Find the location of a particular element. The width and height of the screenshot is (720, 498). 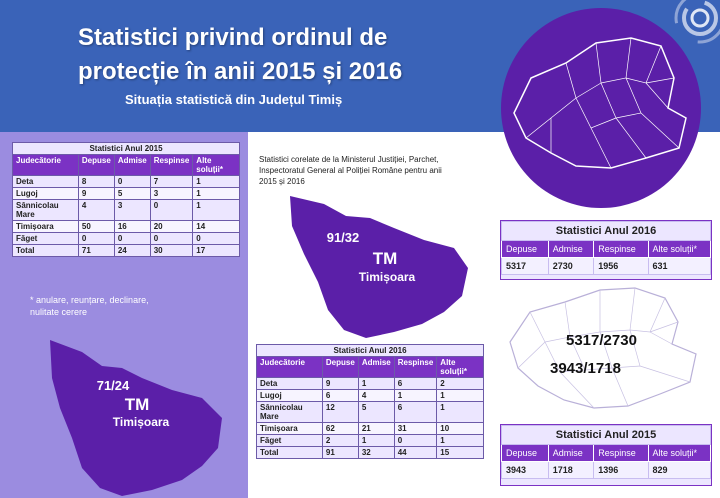

table-cell: 30 is located at coordinates (171, 250).